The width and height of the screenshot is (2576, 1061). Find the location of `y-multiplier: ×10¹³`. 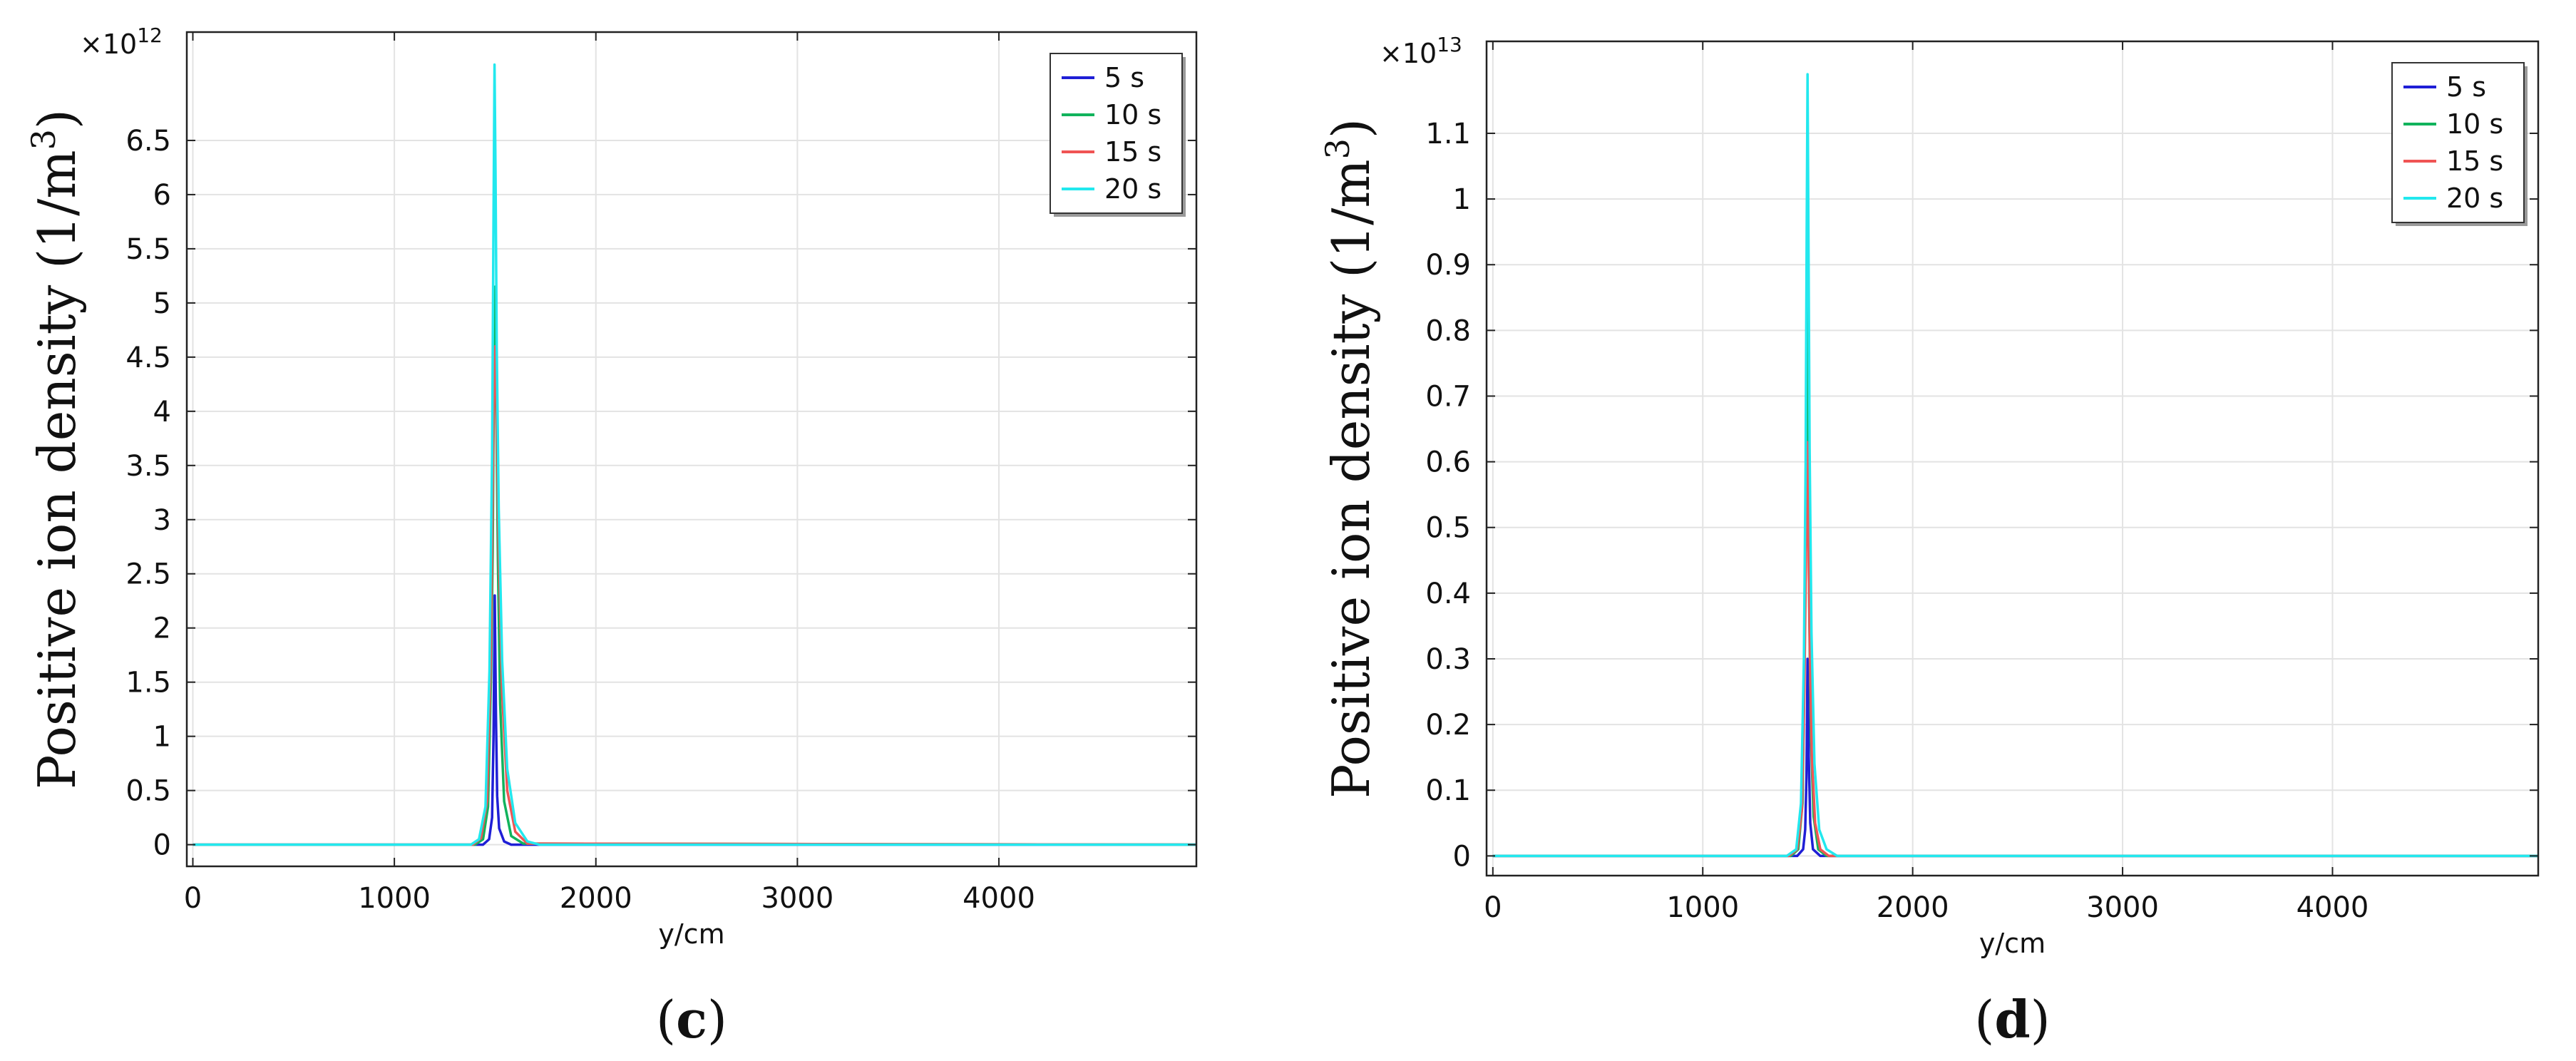

y-multiplier: ×10¹³ is located at coordinates (1421, 51).